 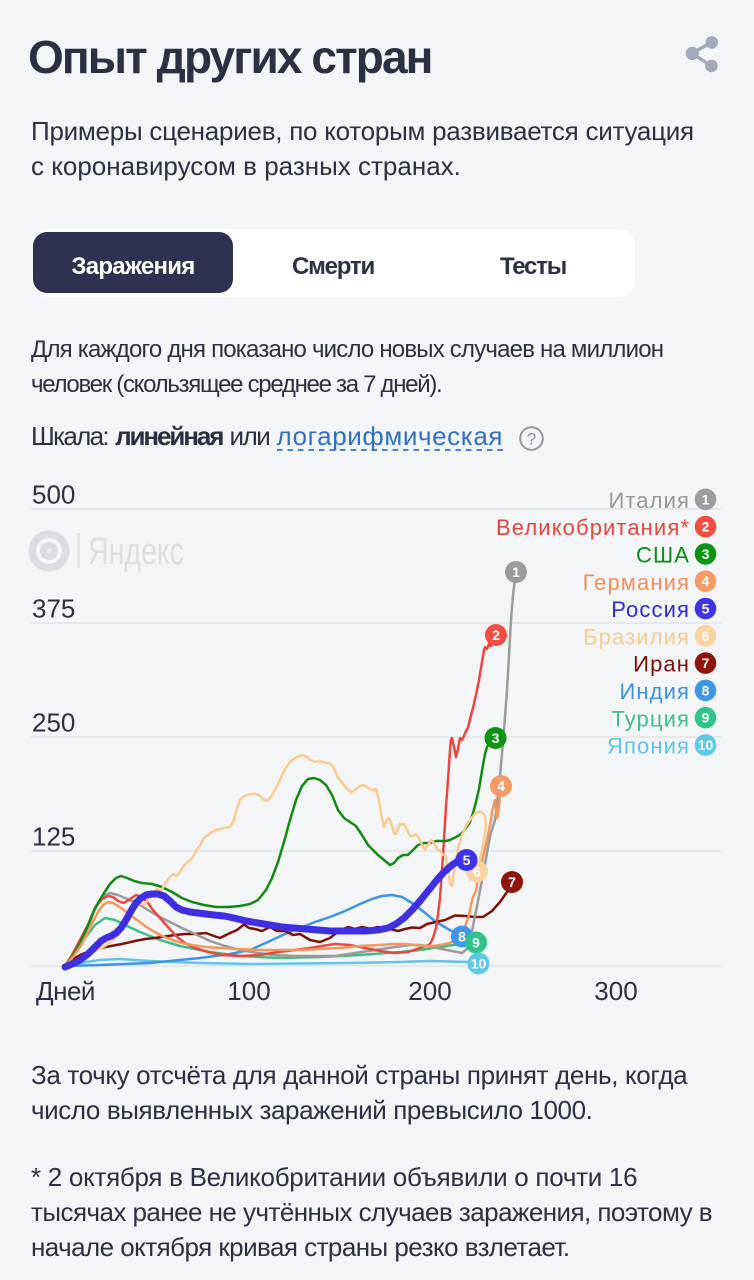 What do you see at coordinates (53, 495) in the screenshot?
I see `svg-text: 500` at bounding box center [53, 495].